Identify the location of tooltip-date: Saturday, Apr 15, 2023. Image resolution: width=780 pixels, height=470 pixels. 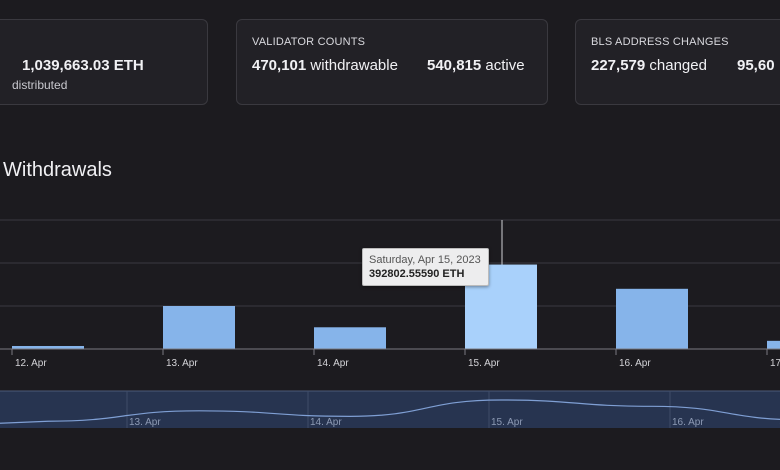
(425, 260).